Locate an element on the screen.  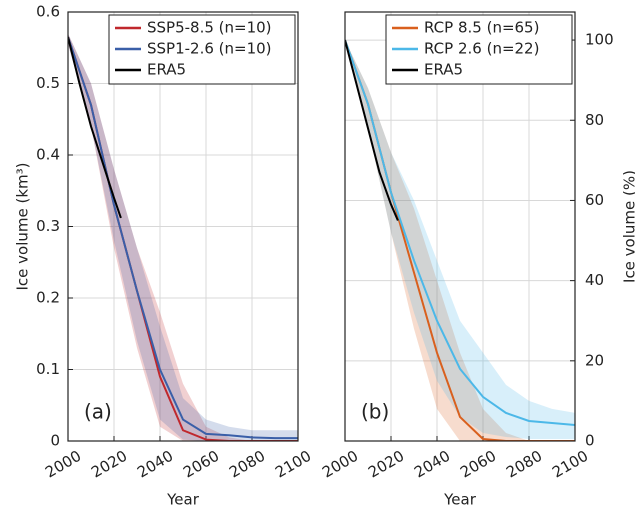
y-axis-label: Ice volume (km³) is located at coordinates (23, 226).